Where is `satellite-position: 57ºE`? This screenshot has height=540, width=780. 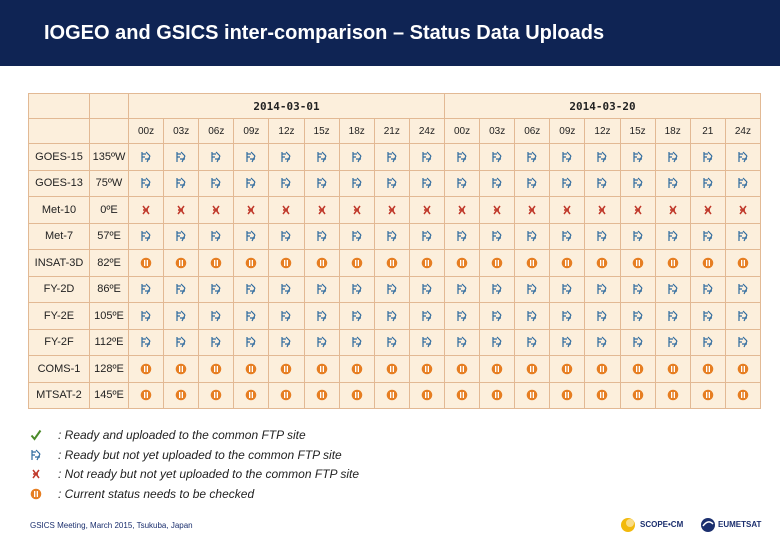 satellite-position: 57ºE is located at coordinates (109, 236).